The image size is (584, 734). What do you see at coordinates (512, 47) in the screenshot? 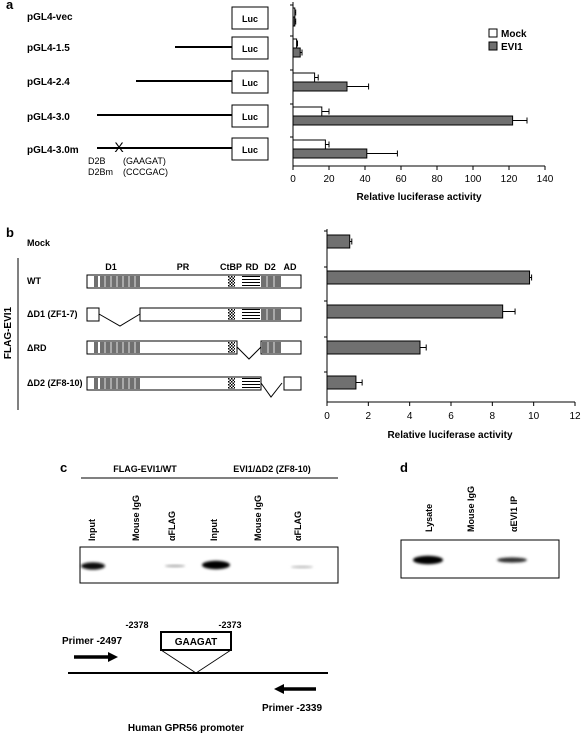
I see `legend-label-evi1: EVI1` at bounding box center [512, 47].